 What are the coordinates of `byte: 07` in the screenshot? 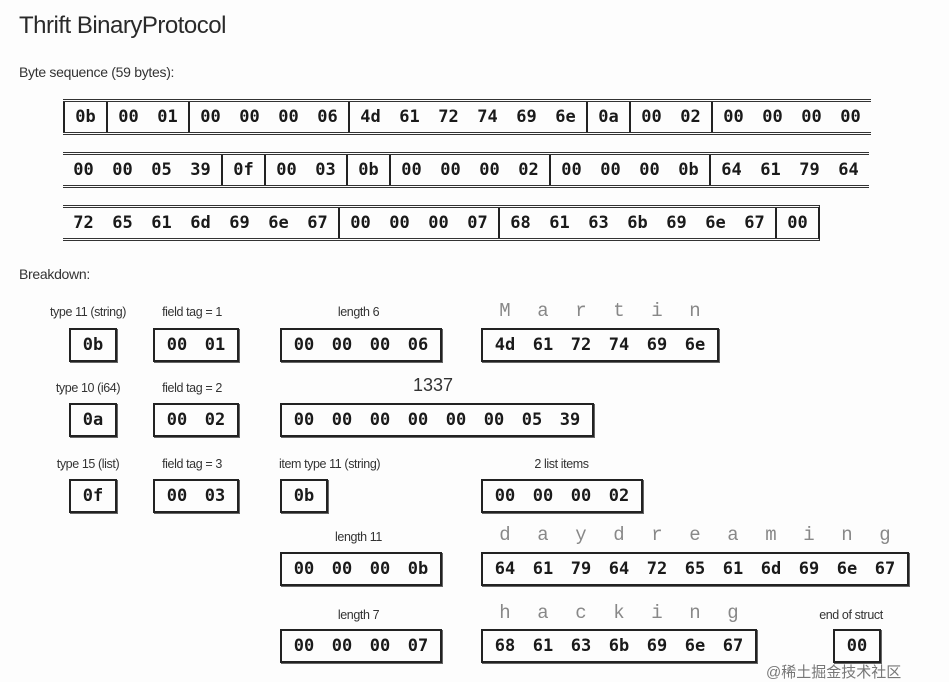 It's located at (418, 646).